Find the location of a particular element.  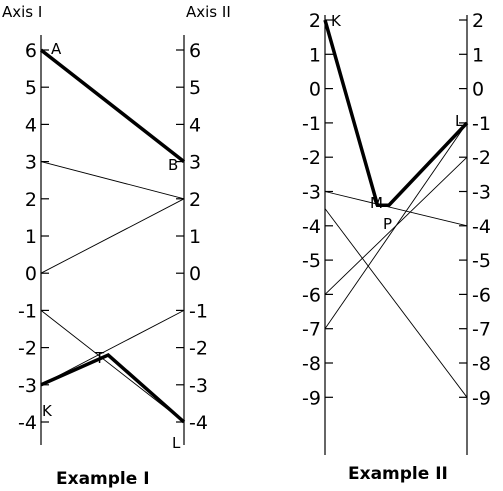

right-tick-label: -8 is located at coordinates (481, 364).